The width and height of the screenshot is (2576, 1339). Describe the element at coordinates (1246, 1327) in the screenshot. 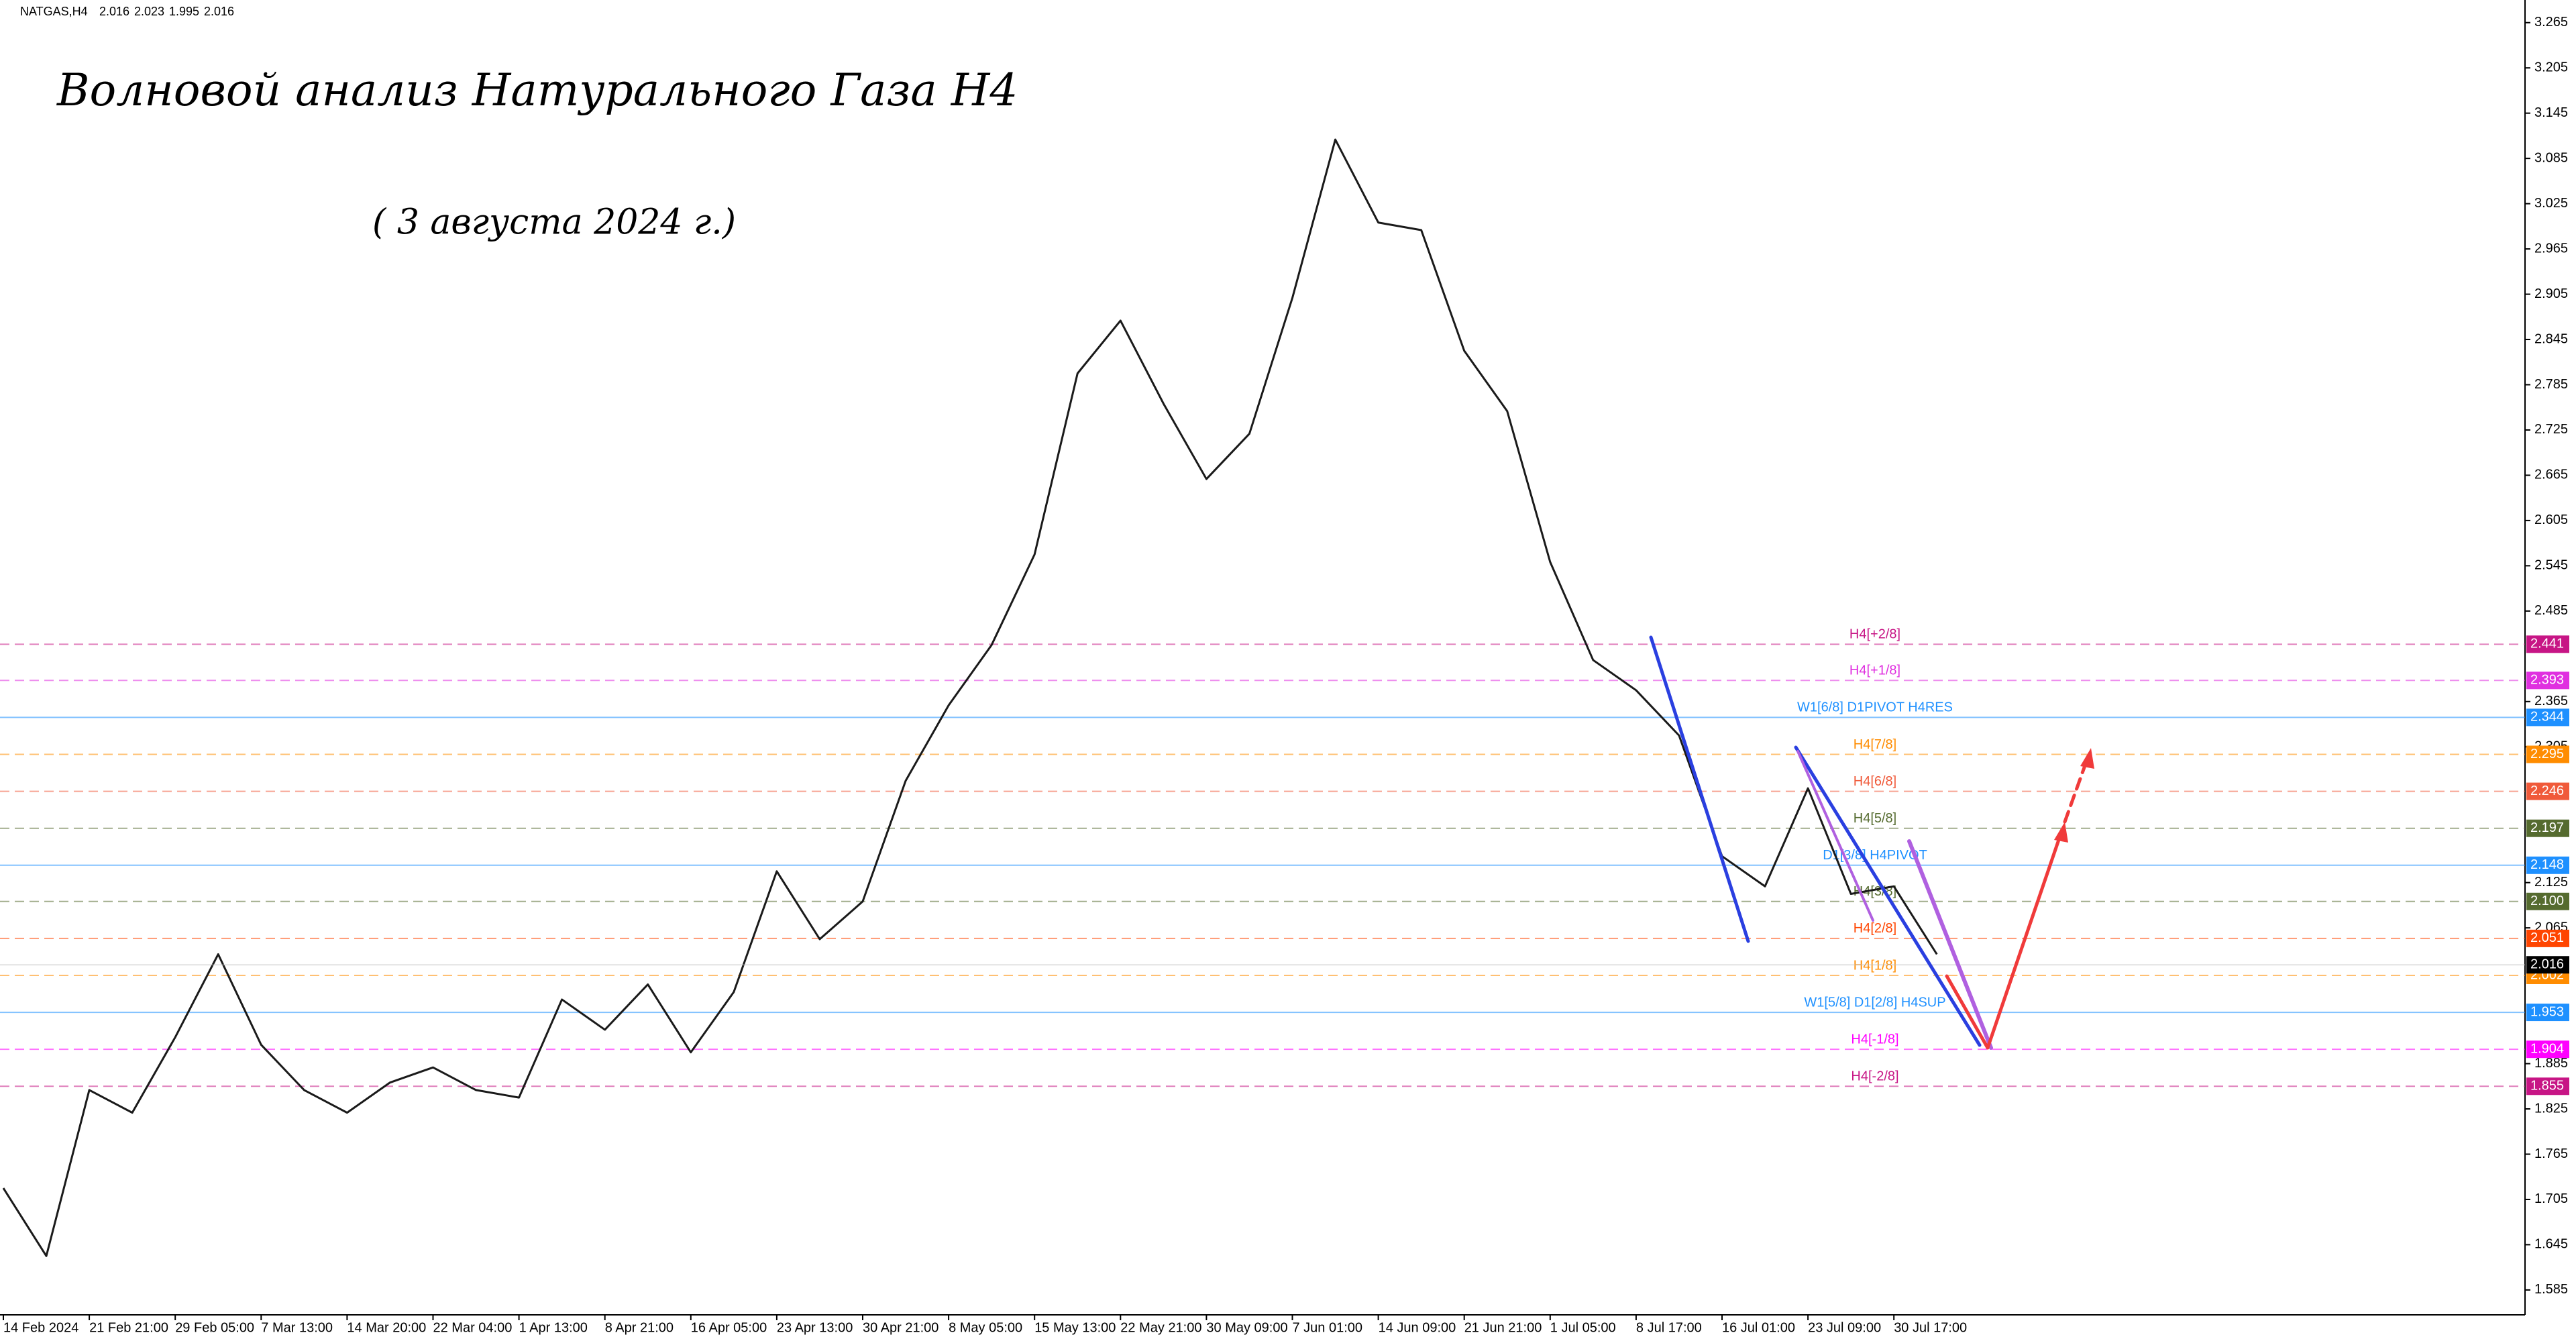

I see `x-tick-label: 30 May 09:00` at that location.